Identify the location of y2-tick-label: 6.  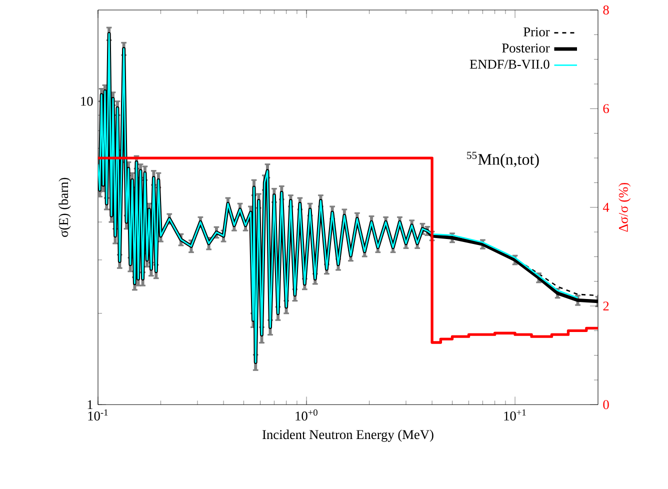
(606, 109).